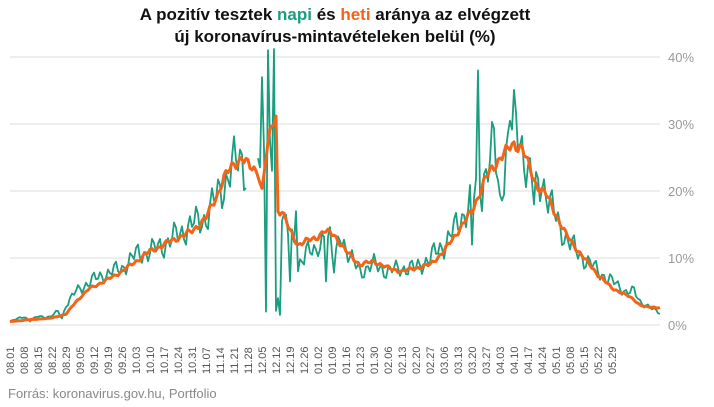 The image size is (714, 407). Describe the element at coordinates (81, 360) in the screenshot. I see `x-tick-label: 09.05` at that location.